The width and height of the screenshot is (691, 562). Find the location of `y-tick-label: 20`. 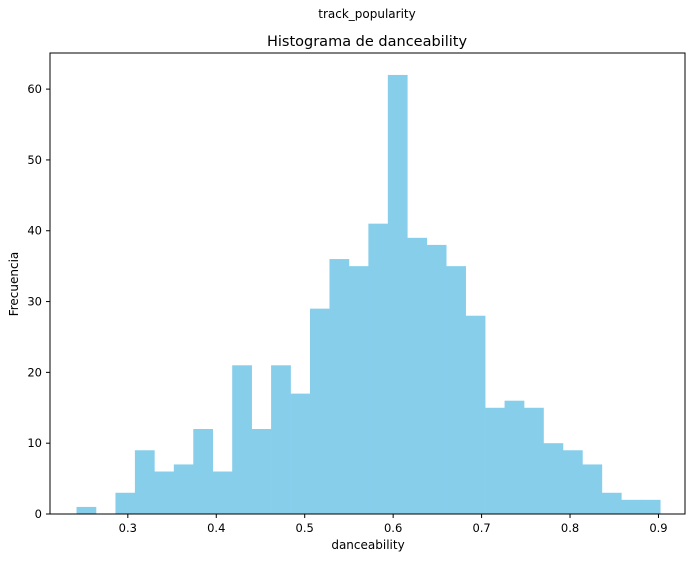

y-tick-label: 20 is located at coordinates (34, 372).